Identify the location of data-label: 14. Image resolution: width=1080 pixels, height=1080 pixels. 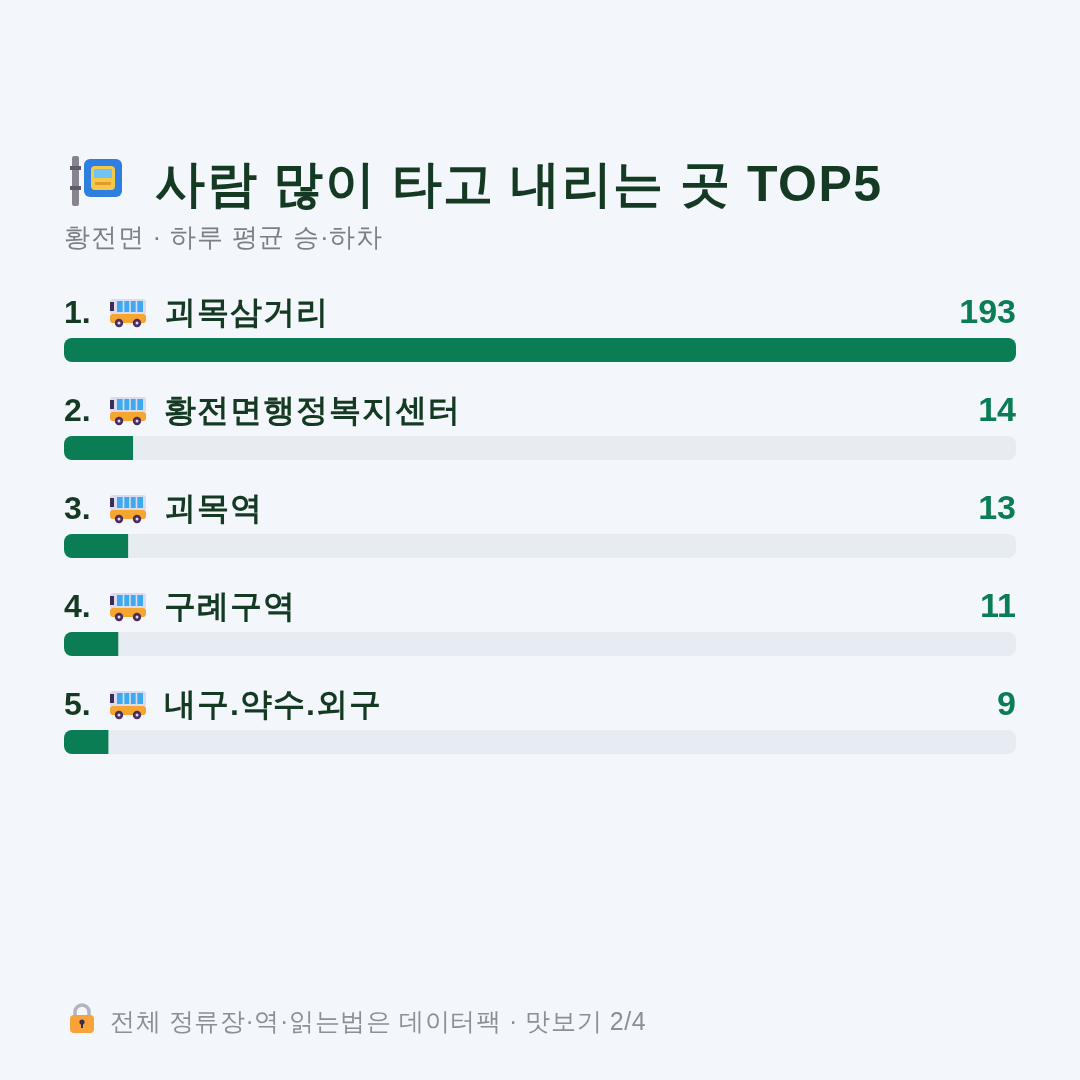
(997, 409).